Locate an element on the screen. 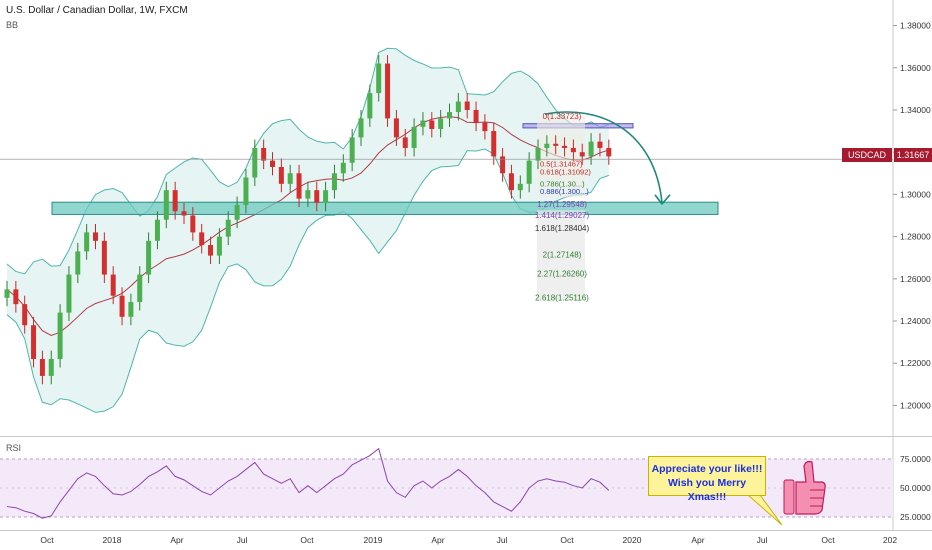 The width and height of the screenshot is (932, 550). chart-title: U.S. Dollar / Canadian Dollar, 1W, FXCM is located at coordinates (97, 10).